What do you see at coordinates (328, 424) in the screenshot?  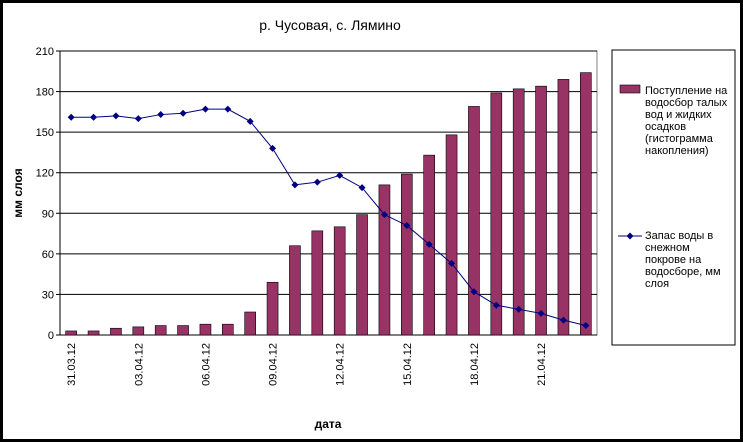 I see `x-axis-label: дата` at bounding box center [328, 424].